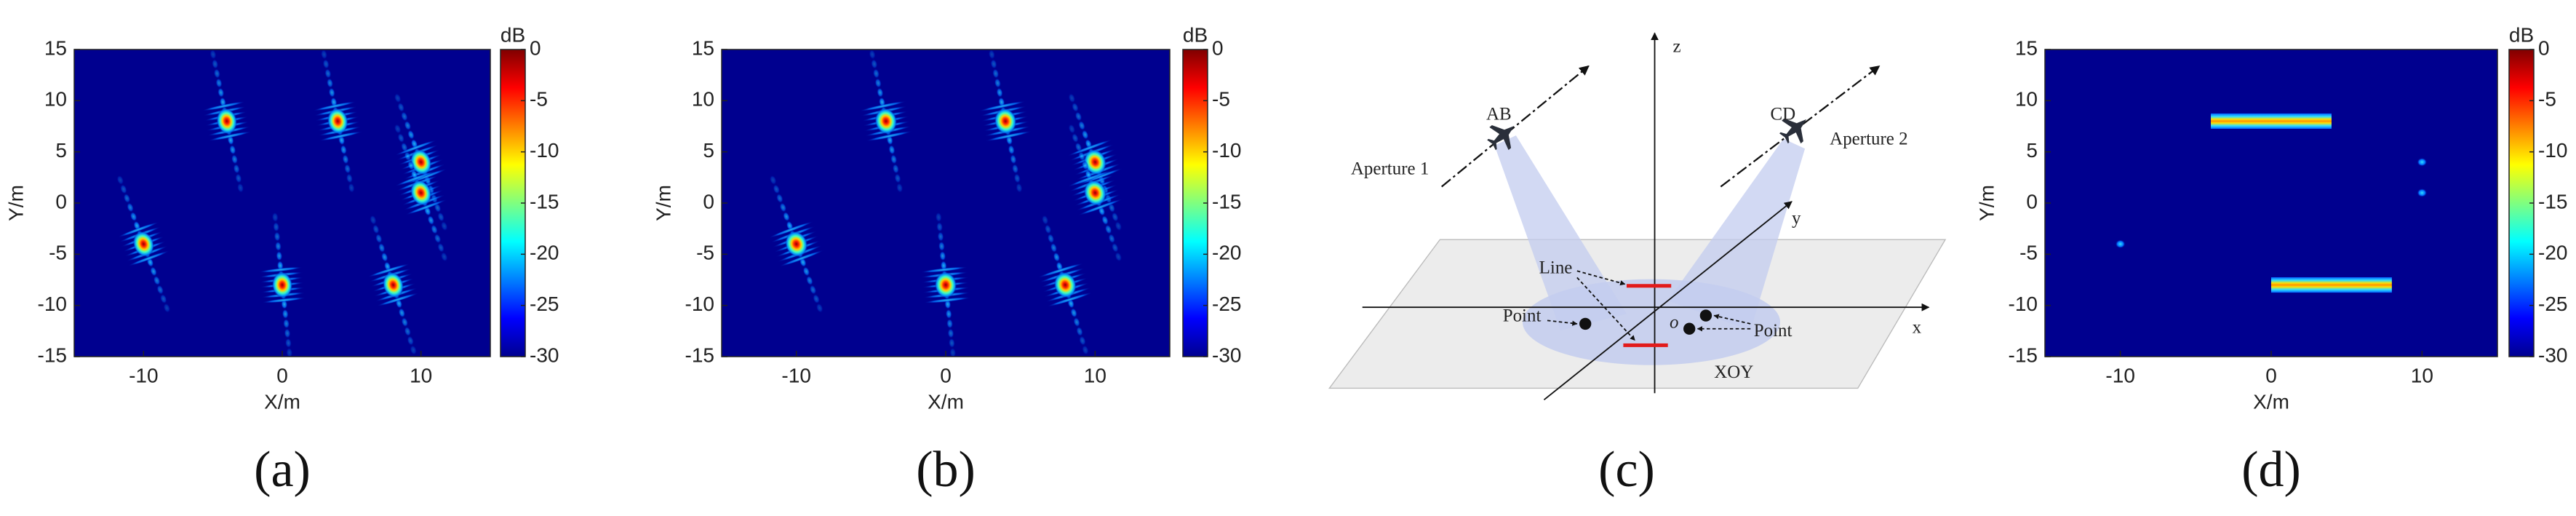  I want to click on y-tick-label: -15, so click(52, 355).